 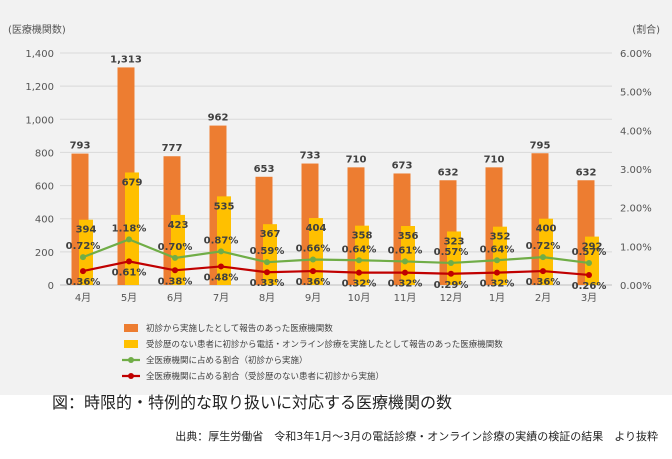 What do you see at coordinates (44, 187) in the screenshot?
I see `left-tick-label: 600` at bounding box center [44, 187].